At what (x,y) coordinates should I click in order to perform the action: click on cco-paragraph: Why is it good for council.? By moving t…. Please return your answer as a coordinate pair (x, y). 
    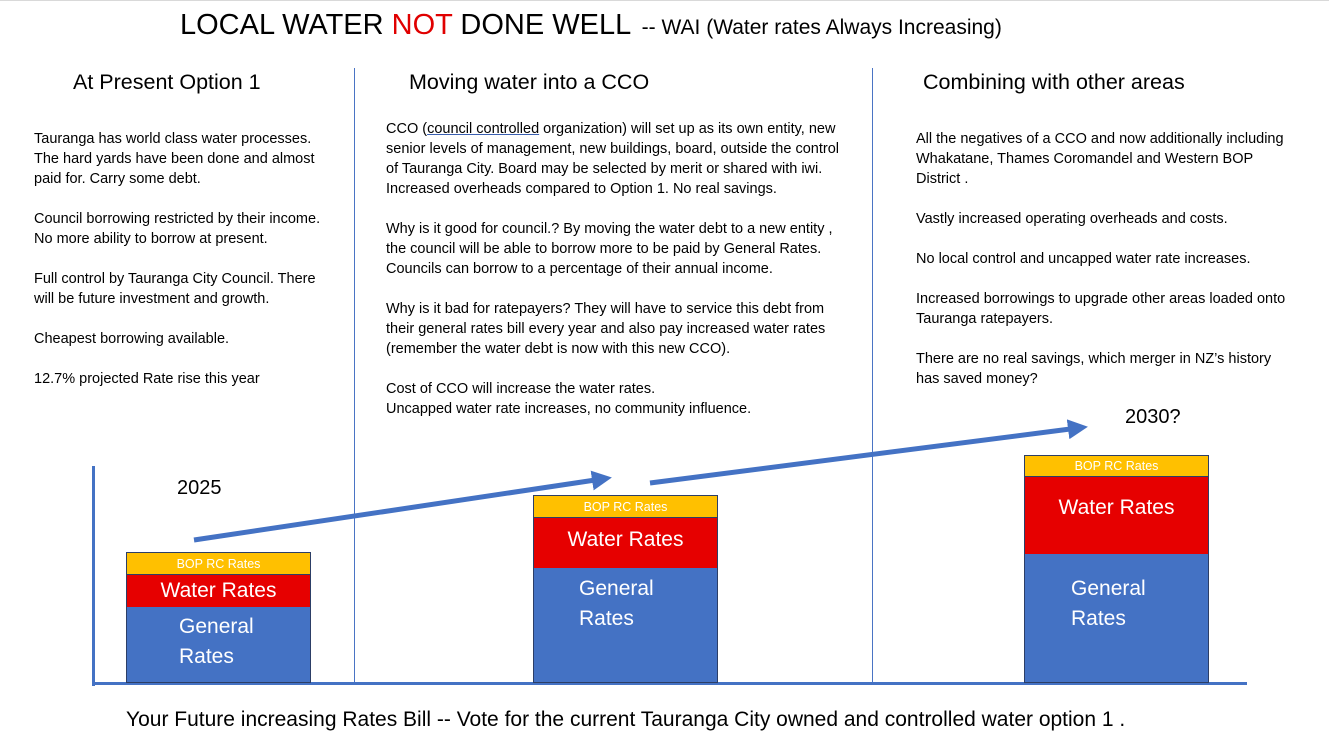
    Looking at the image, I should click on (609, 249).